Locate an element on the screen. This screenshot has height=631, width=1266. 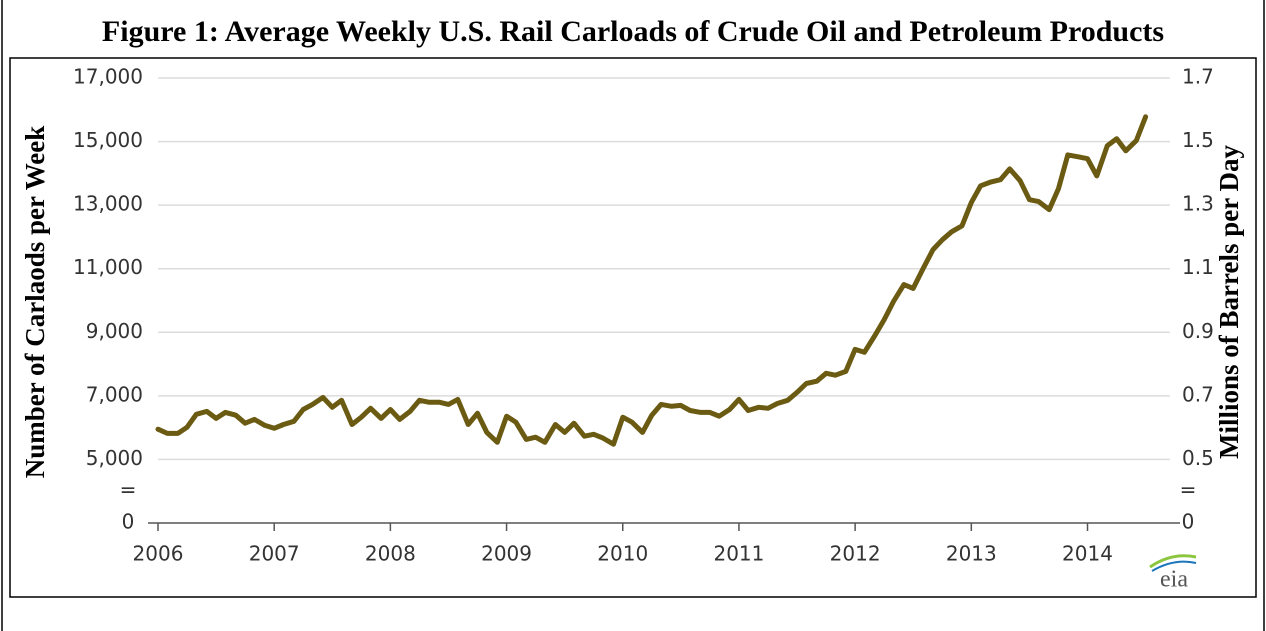
y-tick-label: 5,000 is located at coordinates (114, 458).